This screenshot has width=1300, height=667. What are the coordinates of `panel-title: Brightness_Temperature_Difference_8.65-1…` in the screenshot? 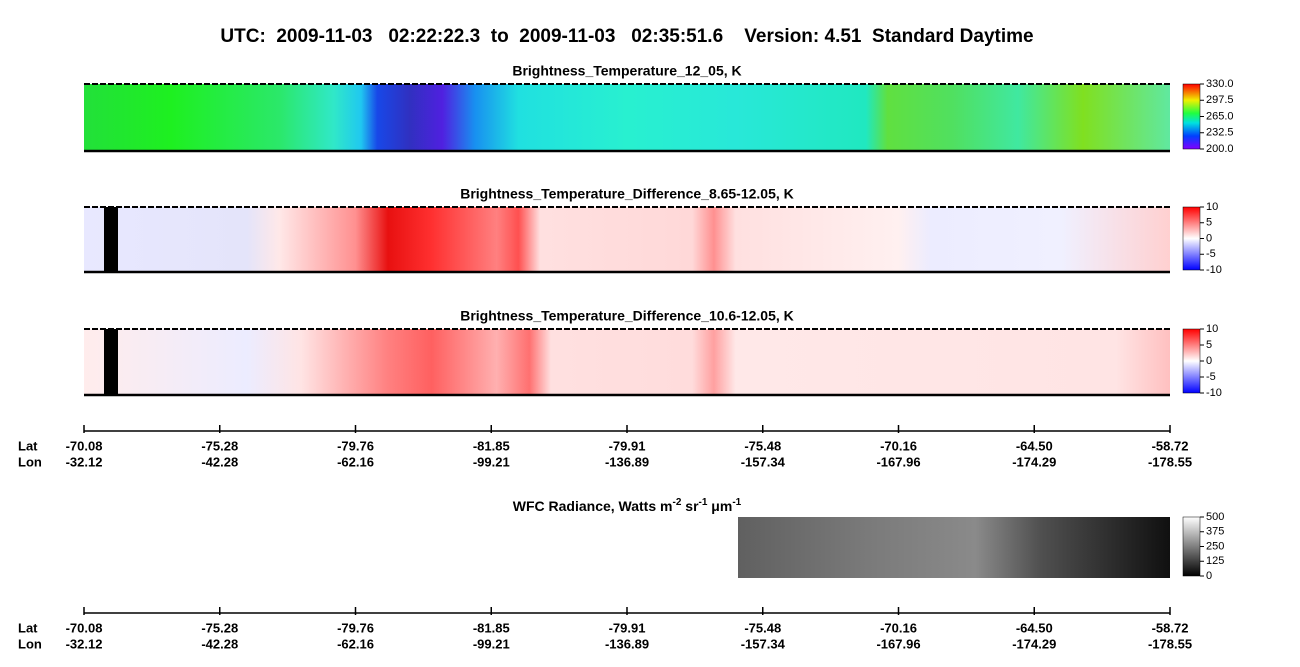 It's located at (627, 194).